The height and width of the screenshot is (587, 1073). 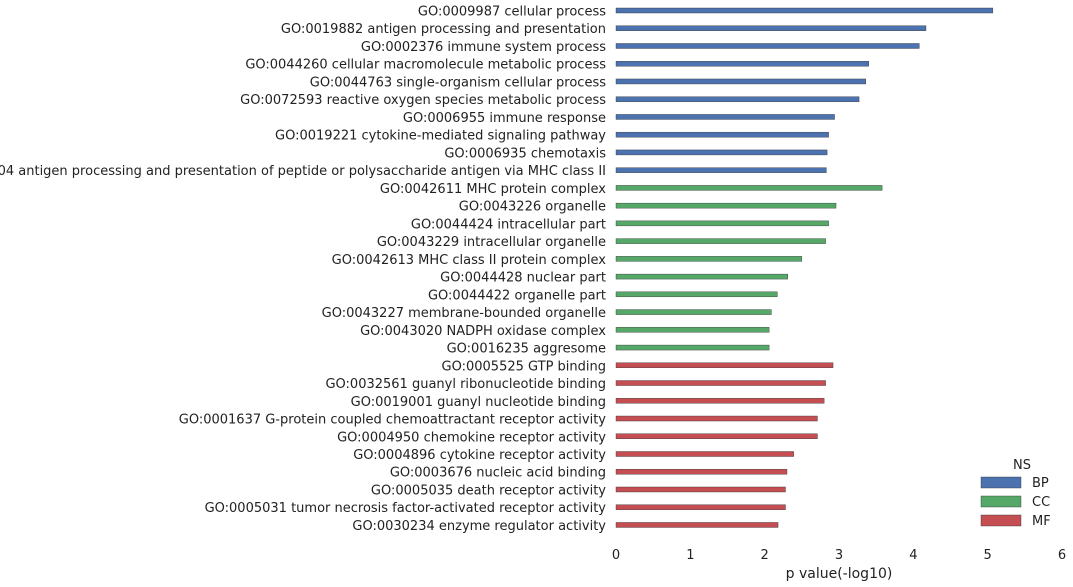 I want to click on category-label: GO:0043226 organelle, so click(x=532, y=207).